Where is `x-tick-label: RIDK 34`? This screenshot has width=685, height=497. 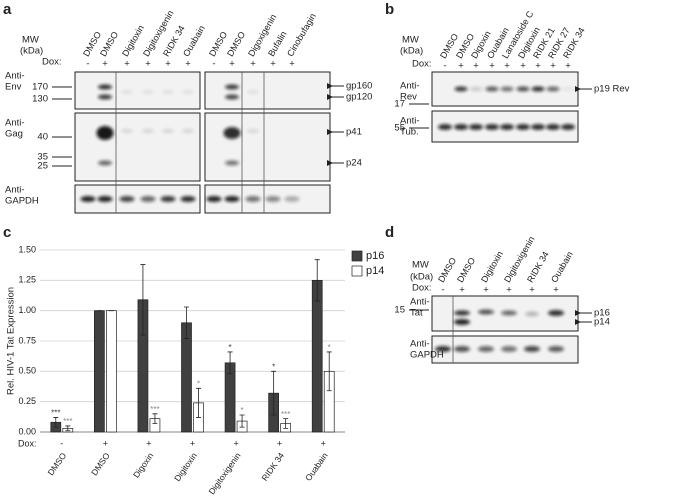 x-tick-label: RIDK 34 is located at coordinates (273, 466).